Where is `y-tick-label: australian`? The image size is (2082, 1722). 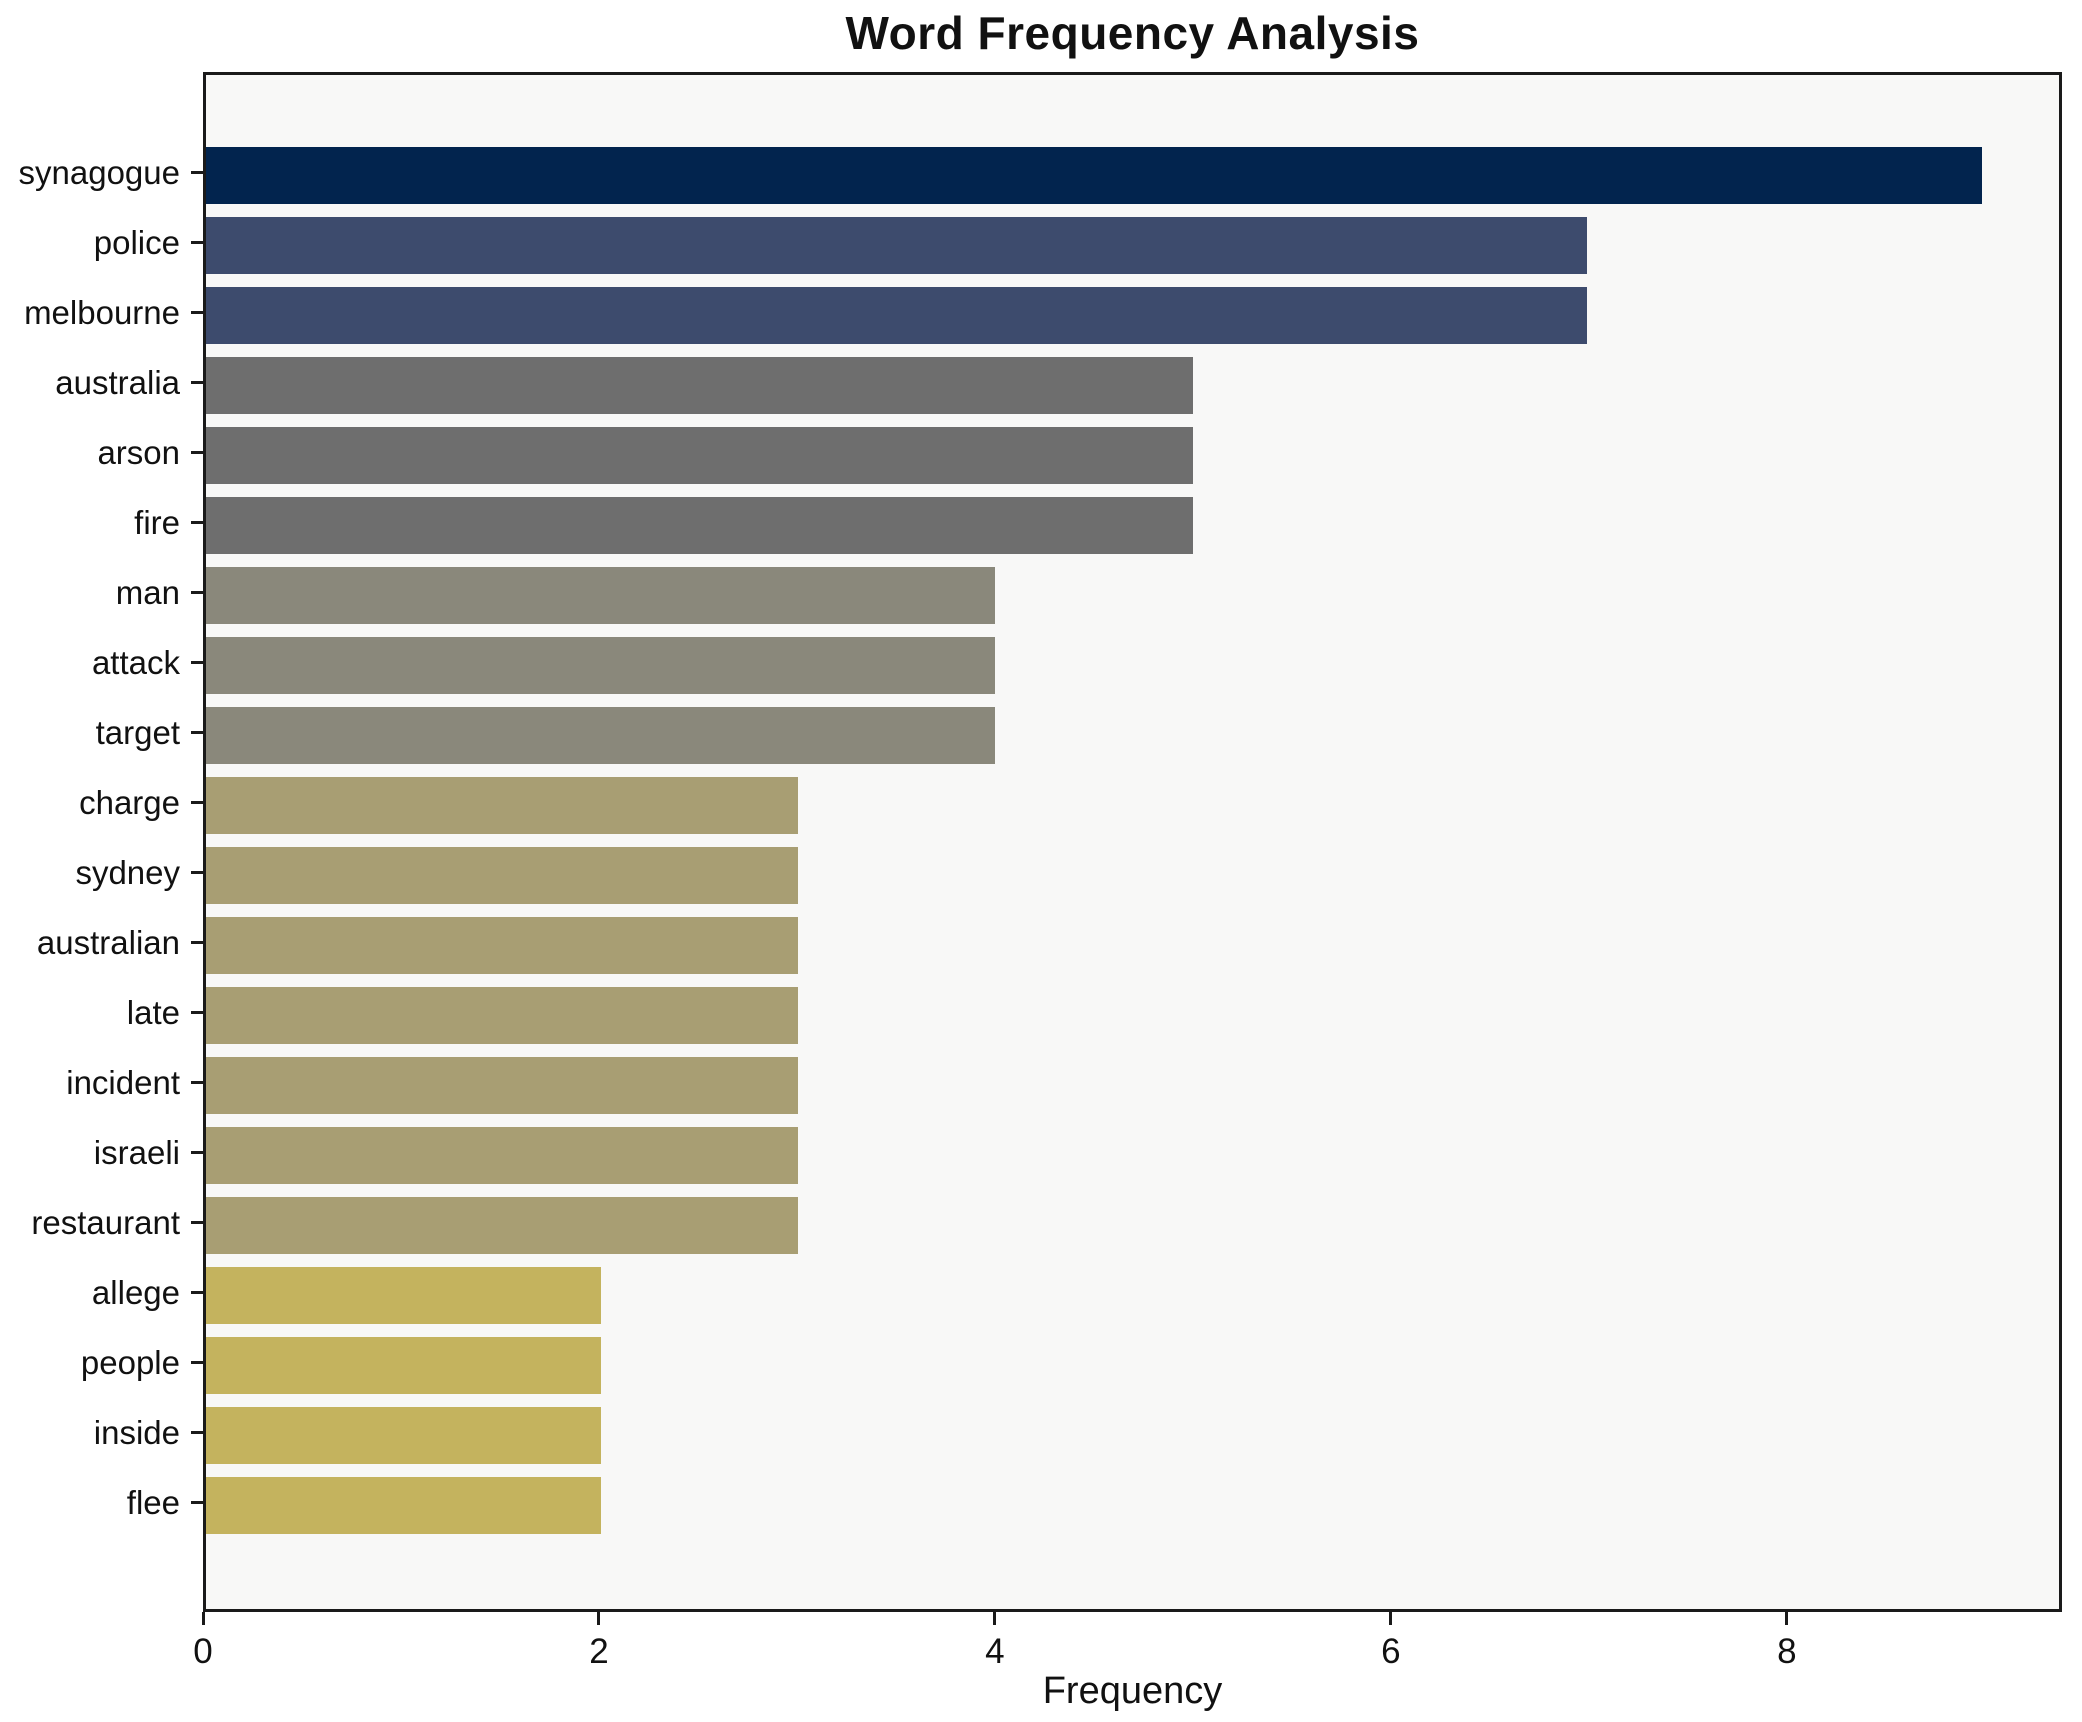
y-tick-label: australian is located at coordinates (108, 942).